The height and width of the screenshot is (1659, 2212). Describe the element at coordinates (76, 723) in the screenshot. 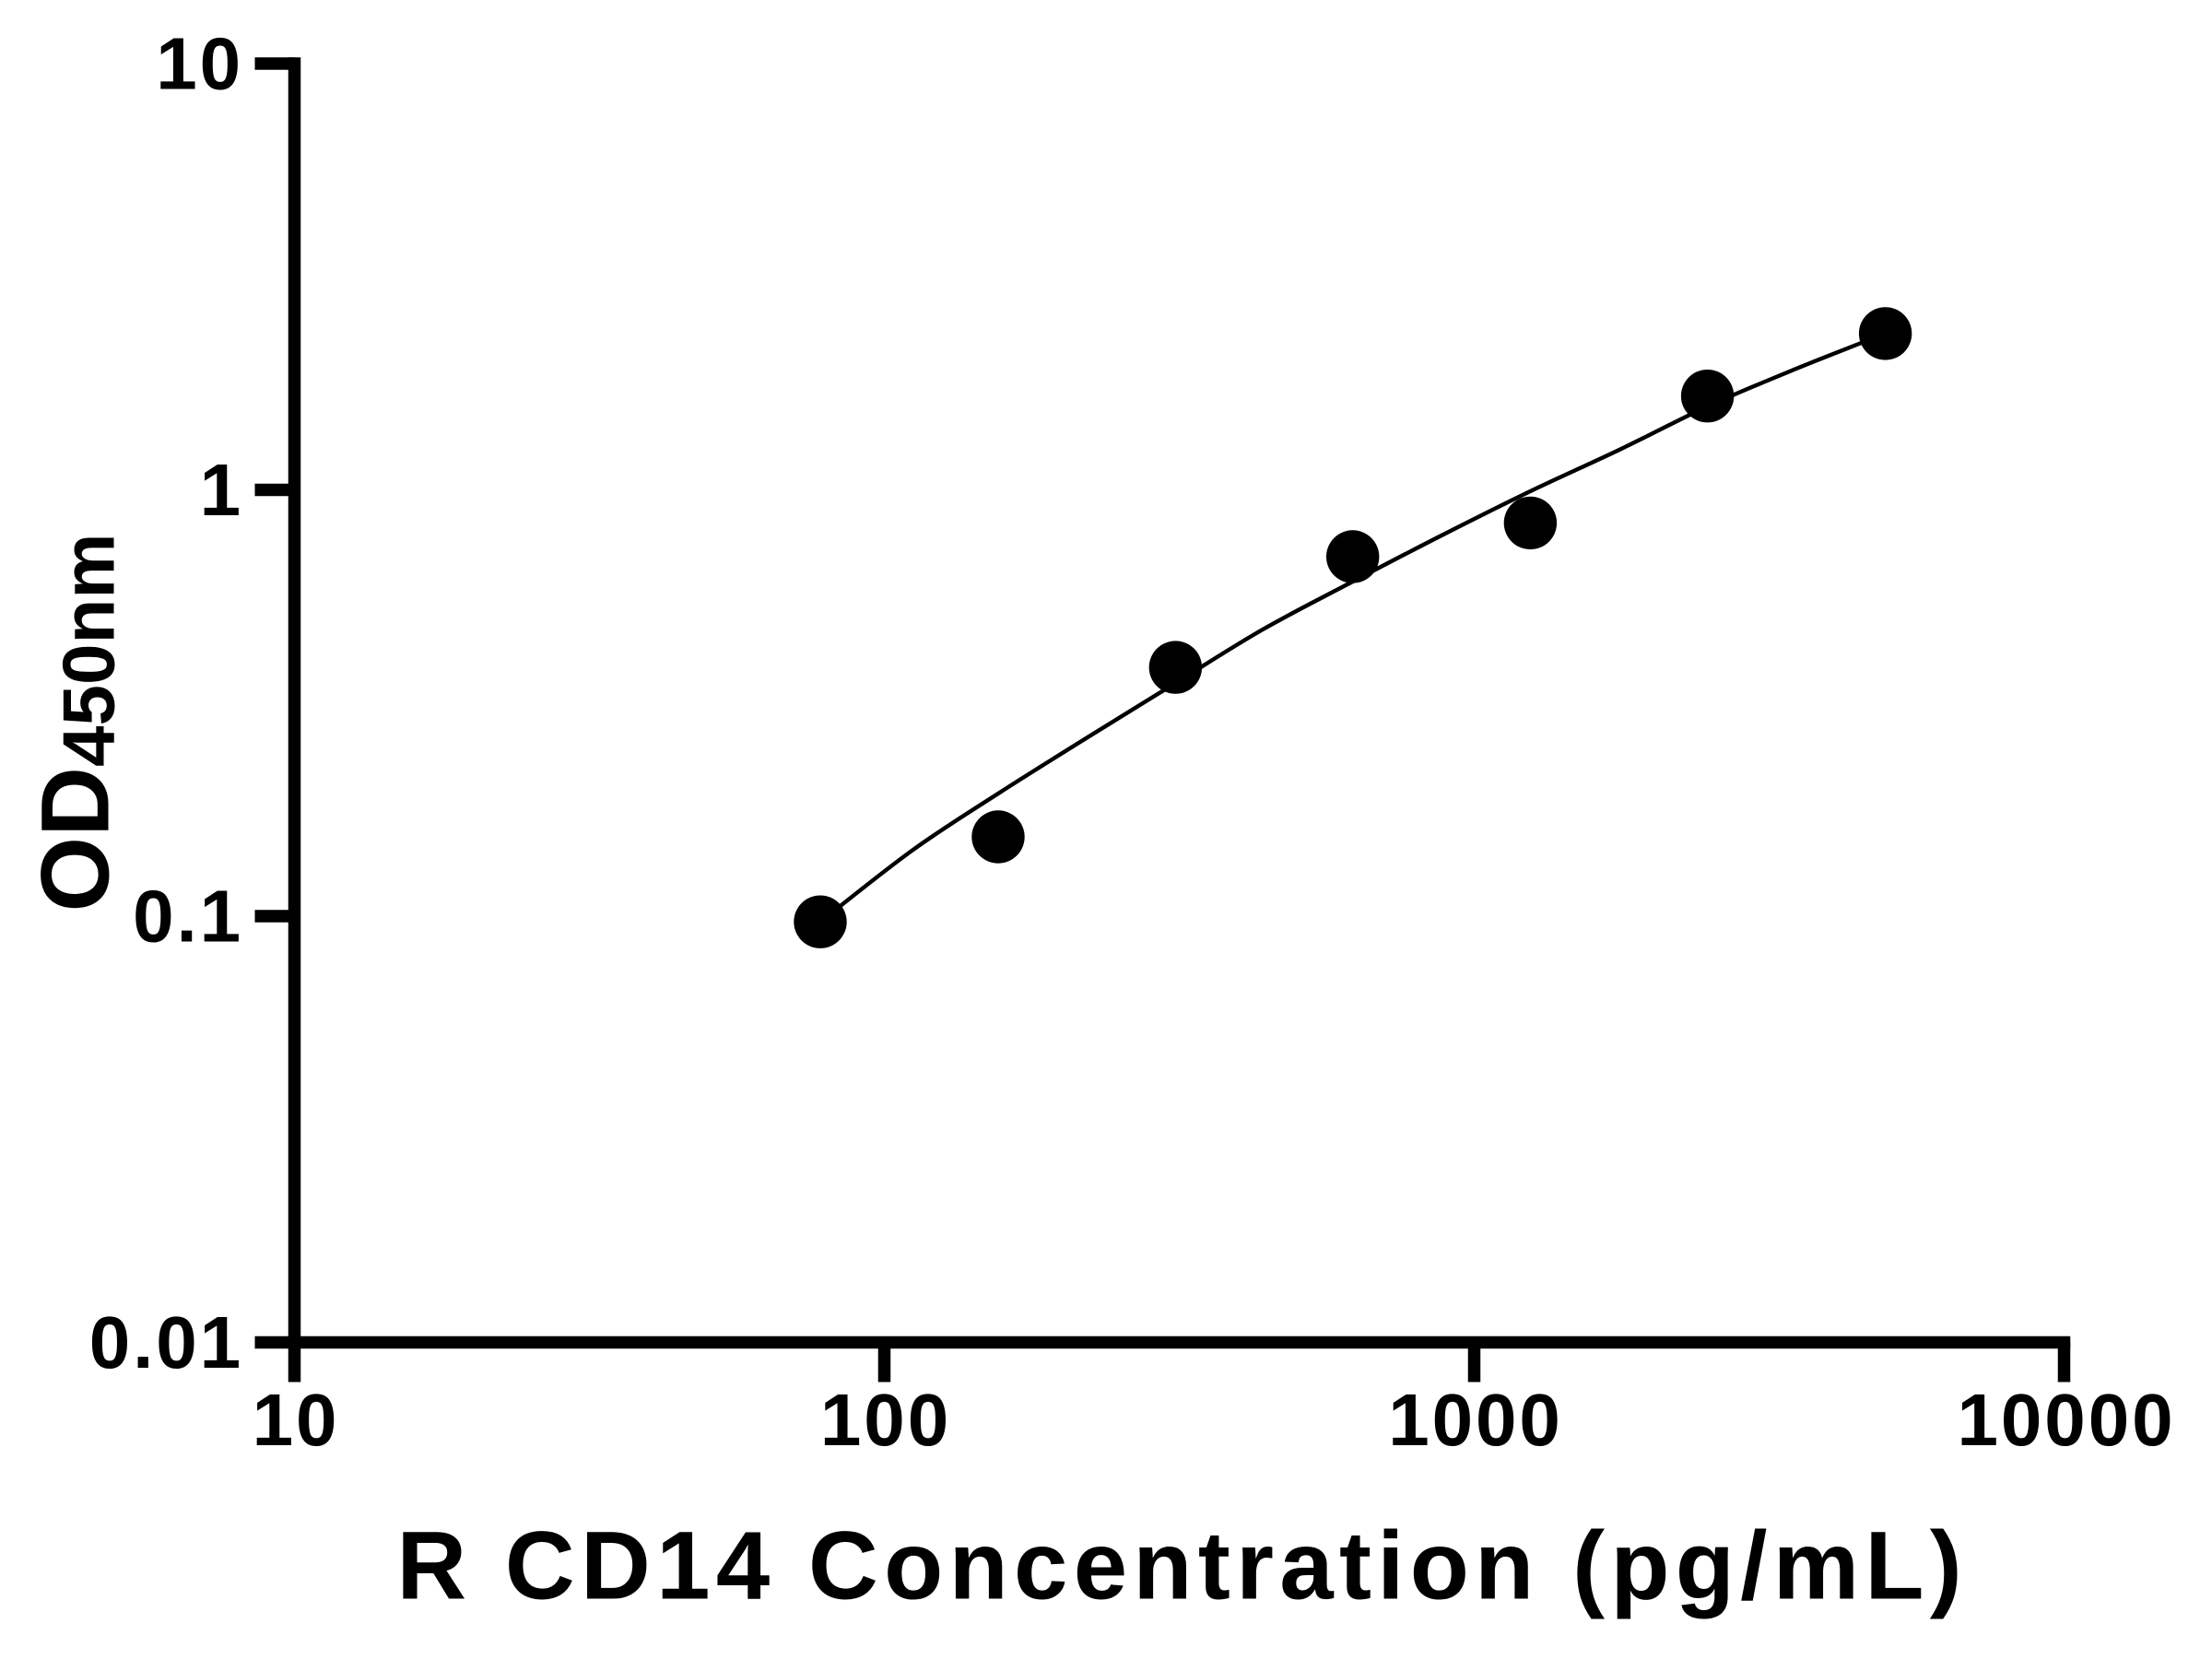

I see `svg-text: OD450nm` at that location.